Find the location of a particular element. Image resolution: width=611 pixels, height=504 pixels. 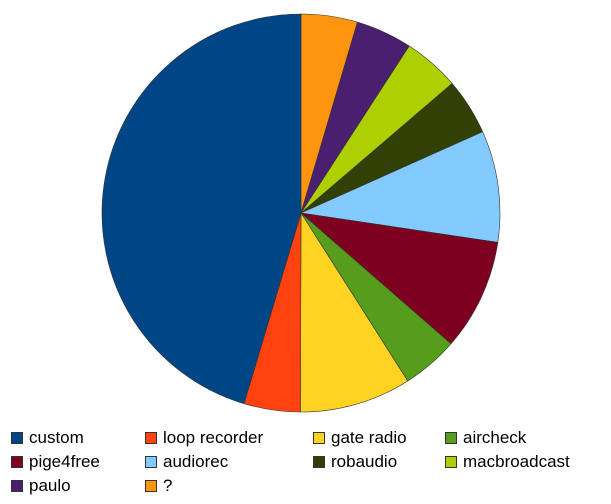

legend-item-unknown: ? is located at coordinates (158, 486).